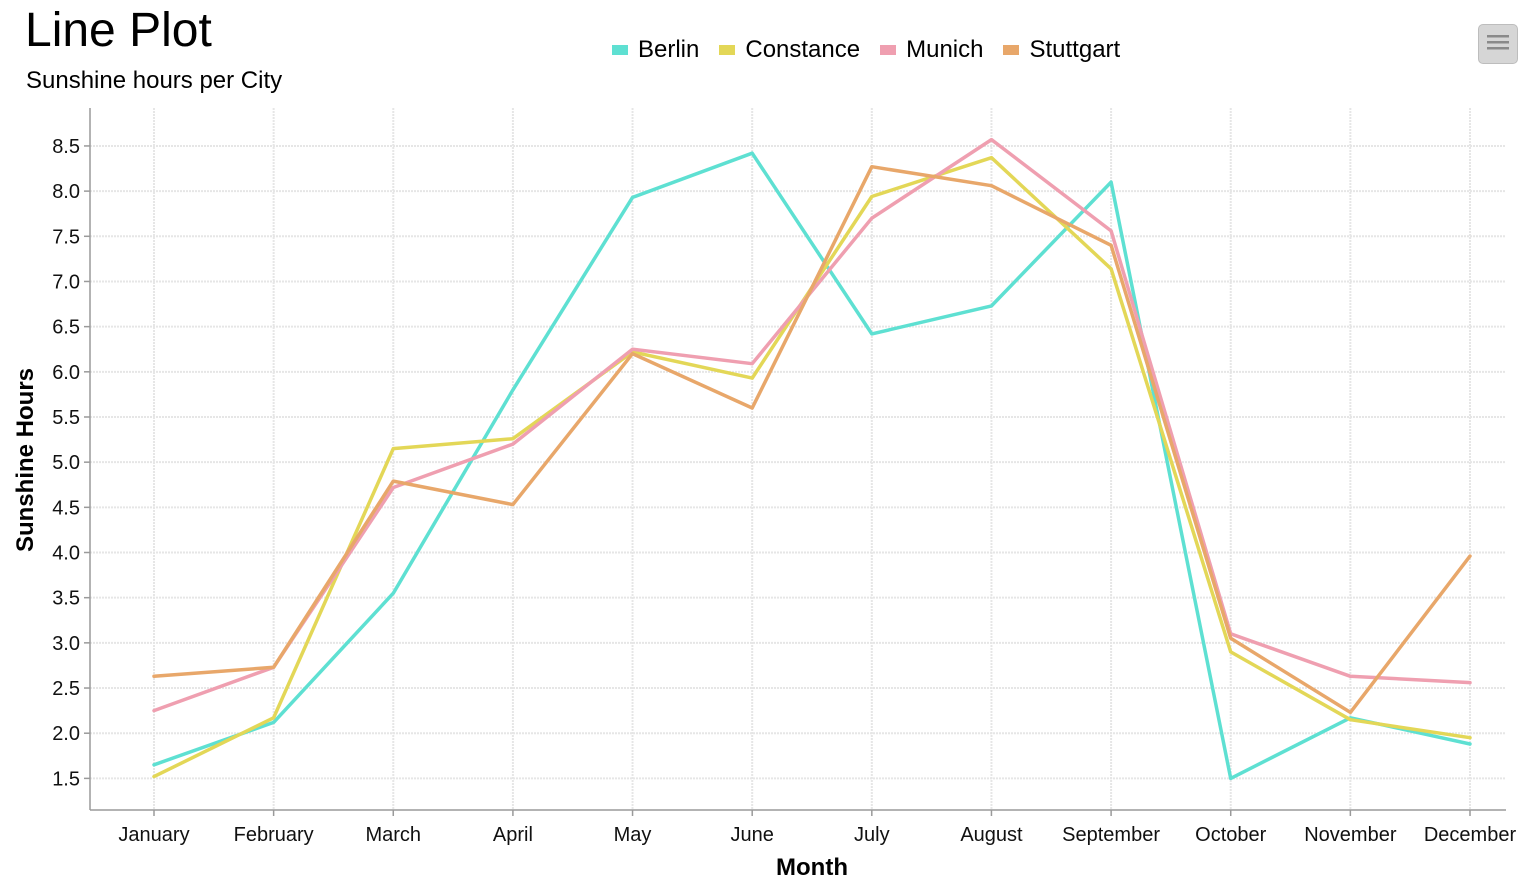 This screenshot has height=892, width=1536. I want to click on legend-item-constance: Constance, so click(789, 50).